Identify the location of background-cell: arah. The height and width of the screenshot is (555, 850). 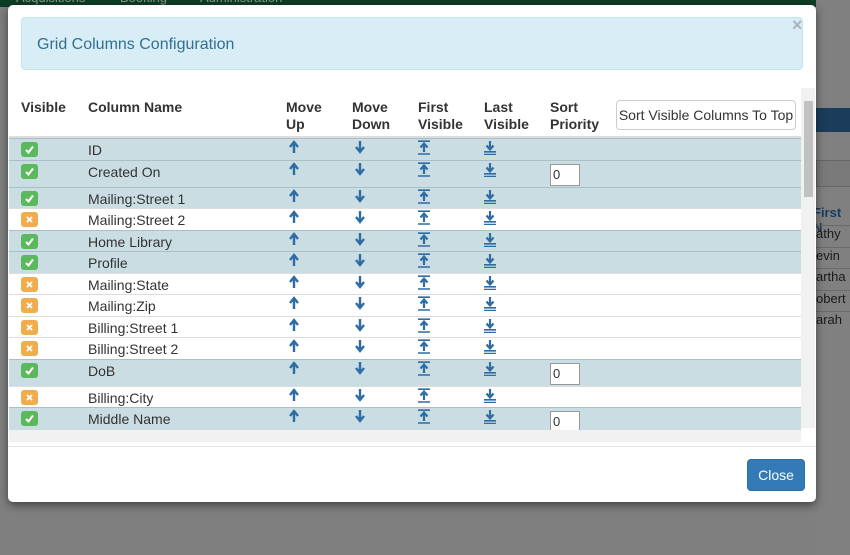
(833, 321).